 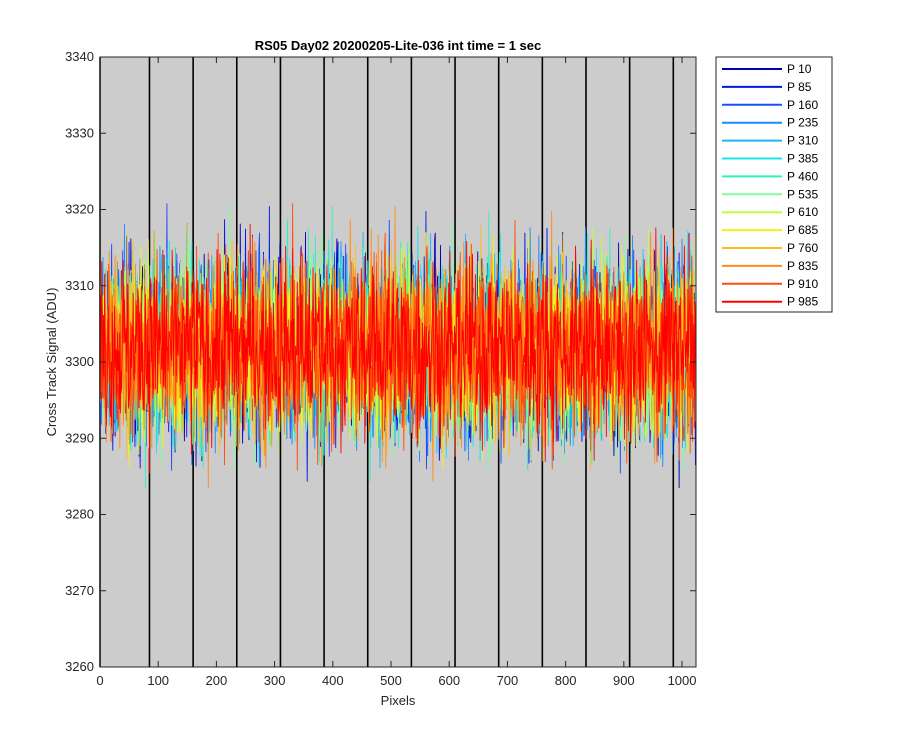 I want to click on legend-label: P 385, so click(x=802, y=159).